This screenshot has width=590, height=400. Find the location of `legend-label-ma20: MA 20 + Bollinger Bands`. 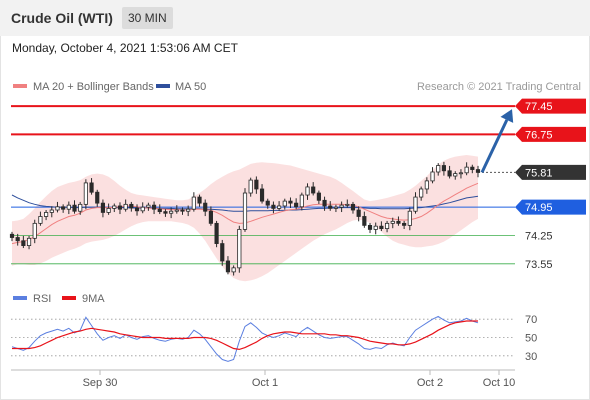

legend-label-ma20: MA 20 + Bollinger Bands is located at coordinates (93, 87).